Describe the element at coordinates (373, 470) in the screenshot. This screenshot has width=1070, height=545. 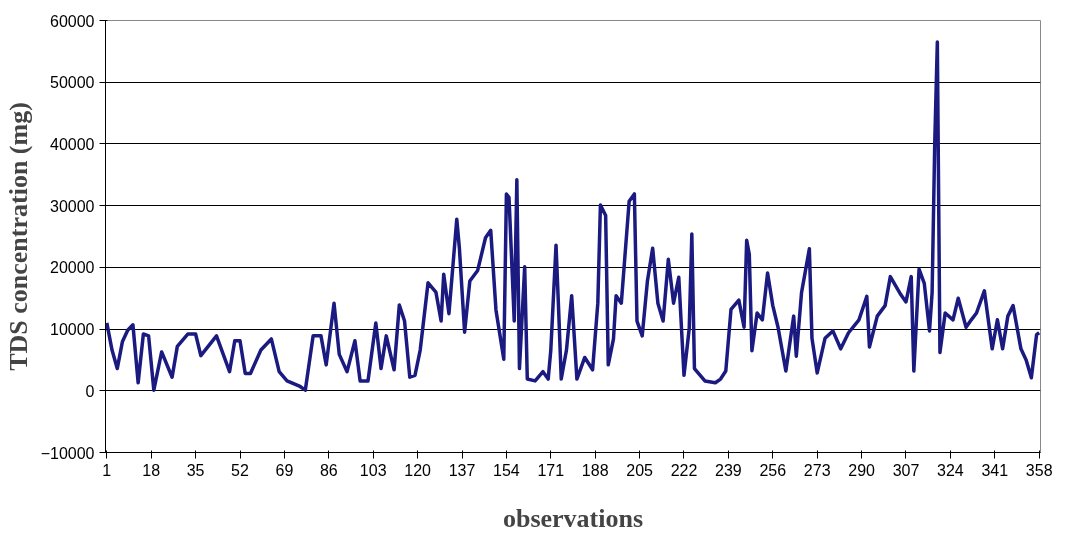
I see `x-tick-label: 103` at that location.